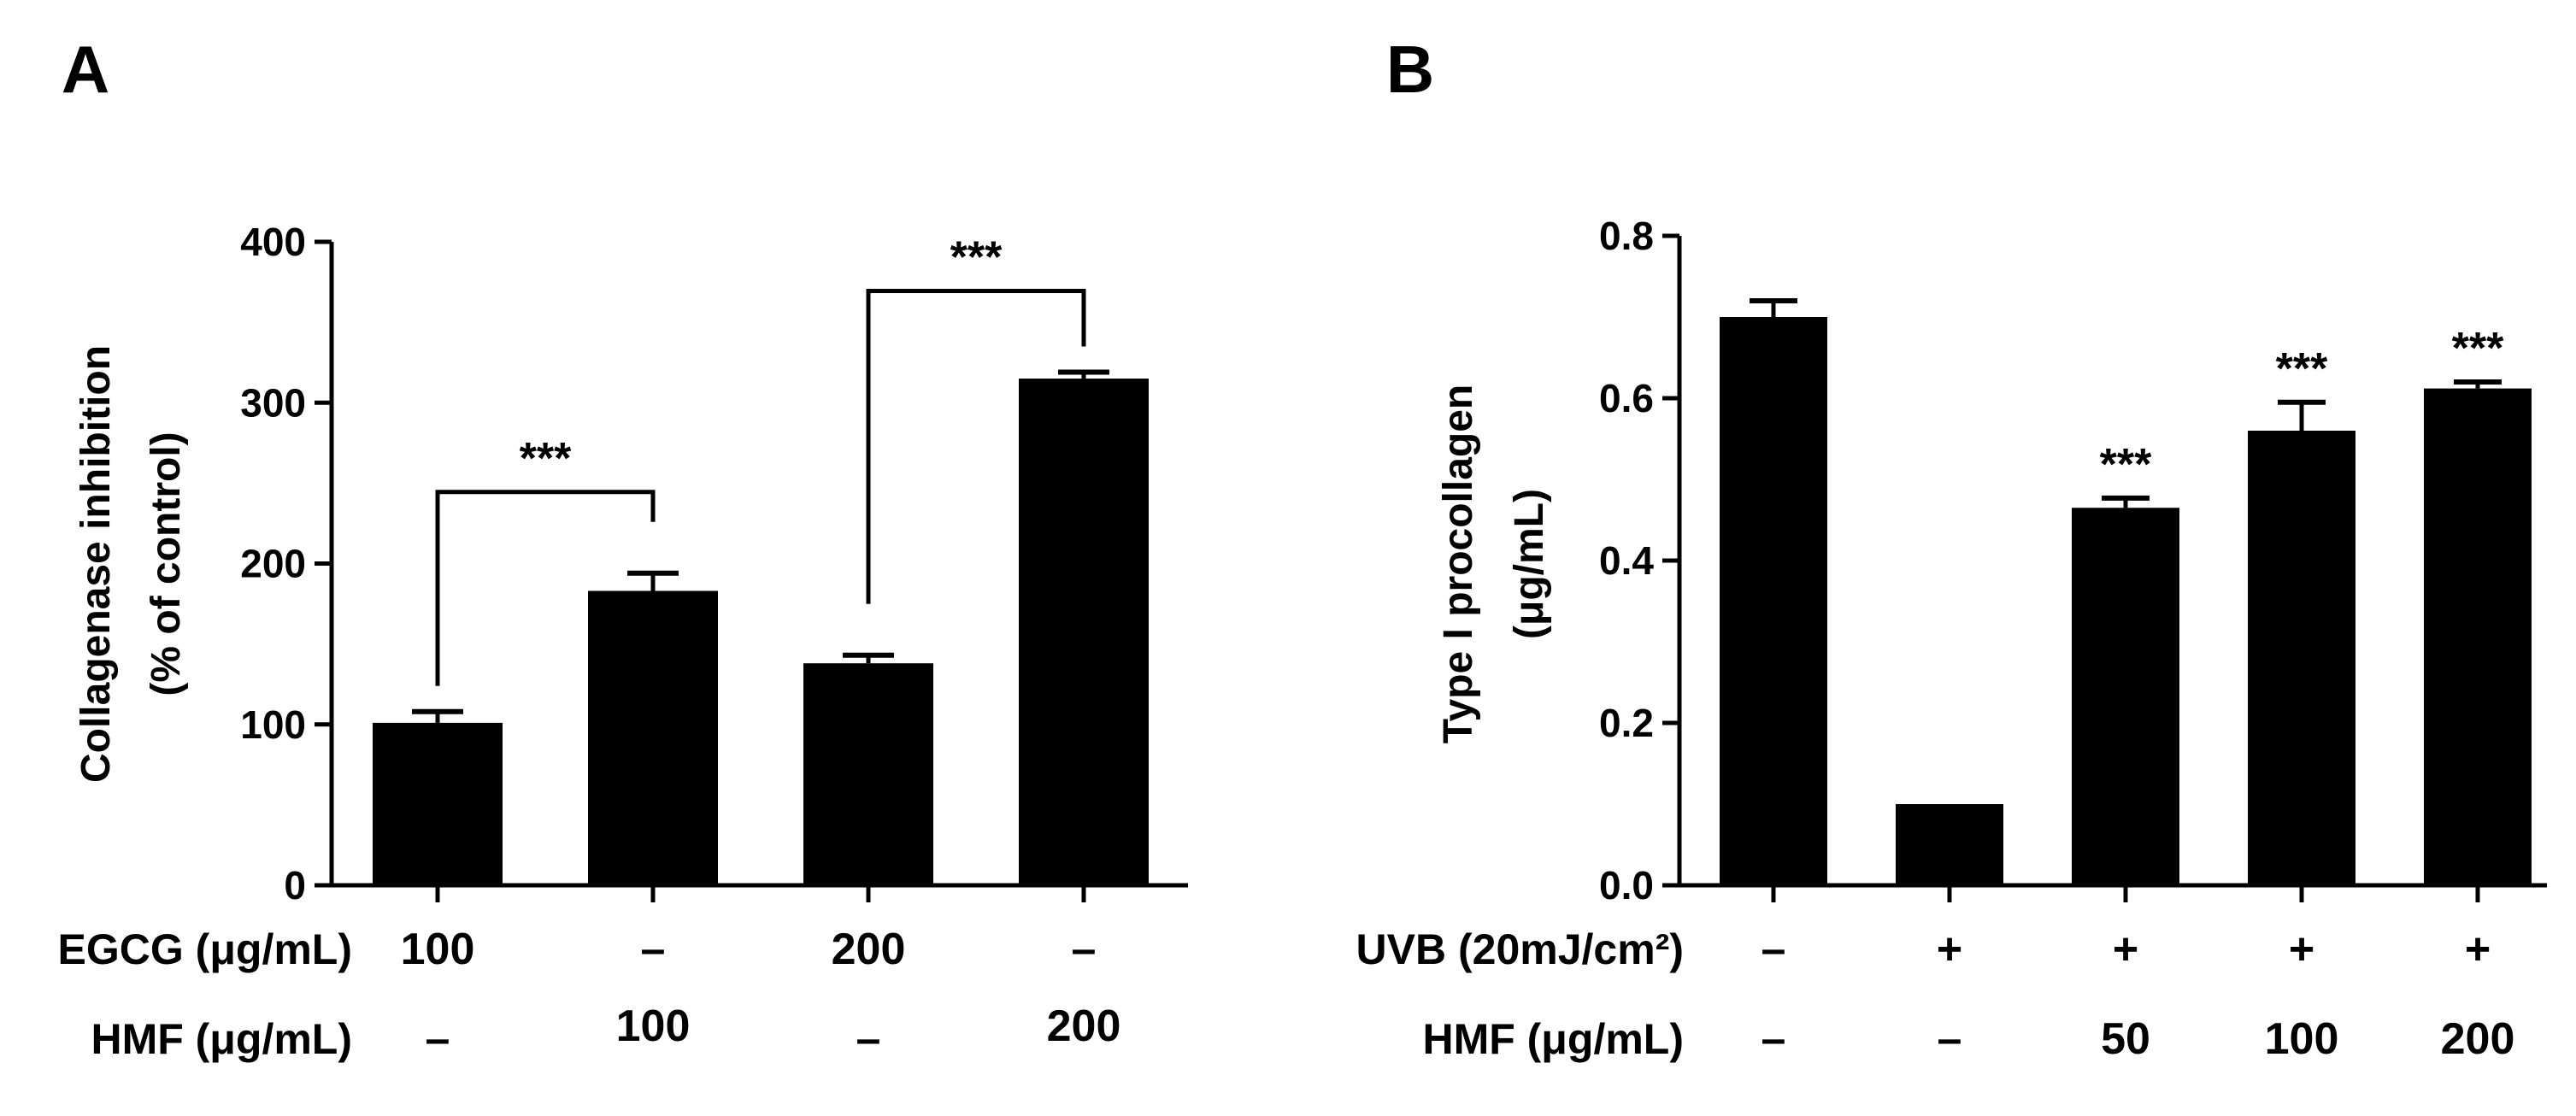  I want to click on y-tick-label: 0.6, so click(1626, 398).